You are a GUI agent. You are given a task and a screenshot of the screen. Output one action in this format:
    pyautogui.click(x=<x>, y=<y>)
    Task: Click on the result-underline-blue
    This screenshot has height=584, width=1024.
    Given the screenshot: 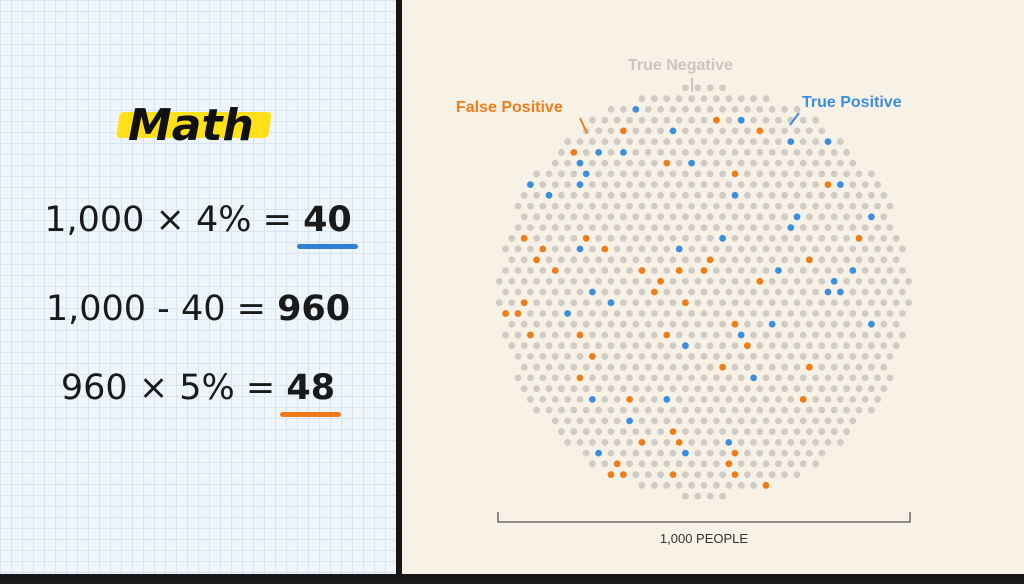 What is the action you would take?
    pyautogui.click(x=327, y=246)
    